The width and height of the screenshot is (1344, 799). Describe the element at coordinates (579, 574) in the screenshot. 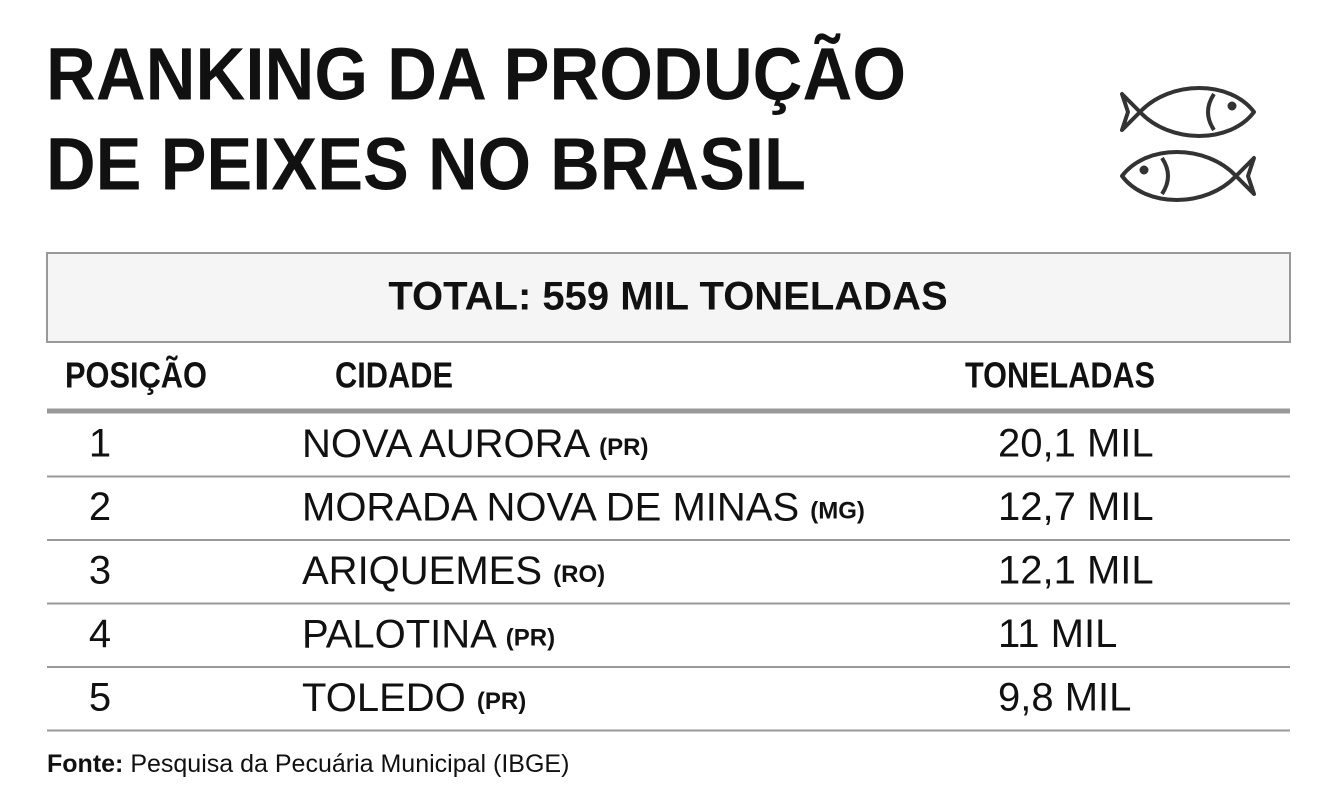

I see `state: (RO)` at that location.